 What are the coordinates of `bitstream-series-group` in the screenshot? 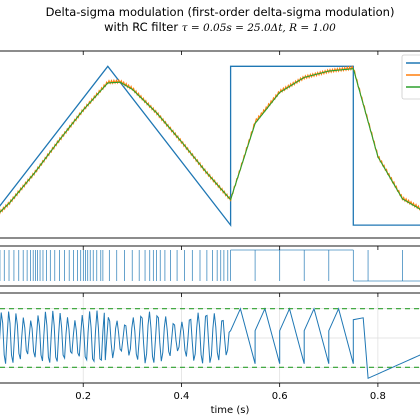 It's located at (210, 265).